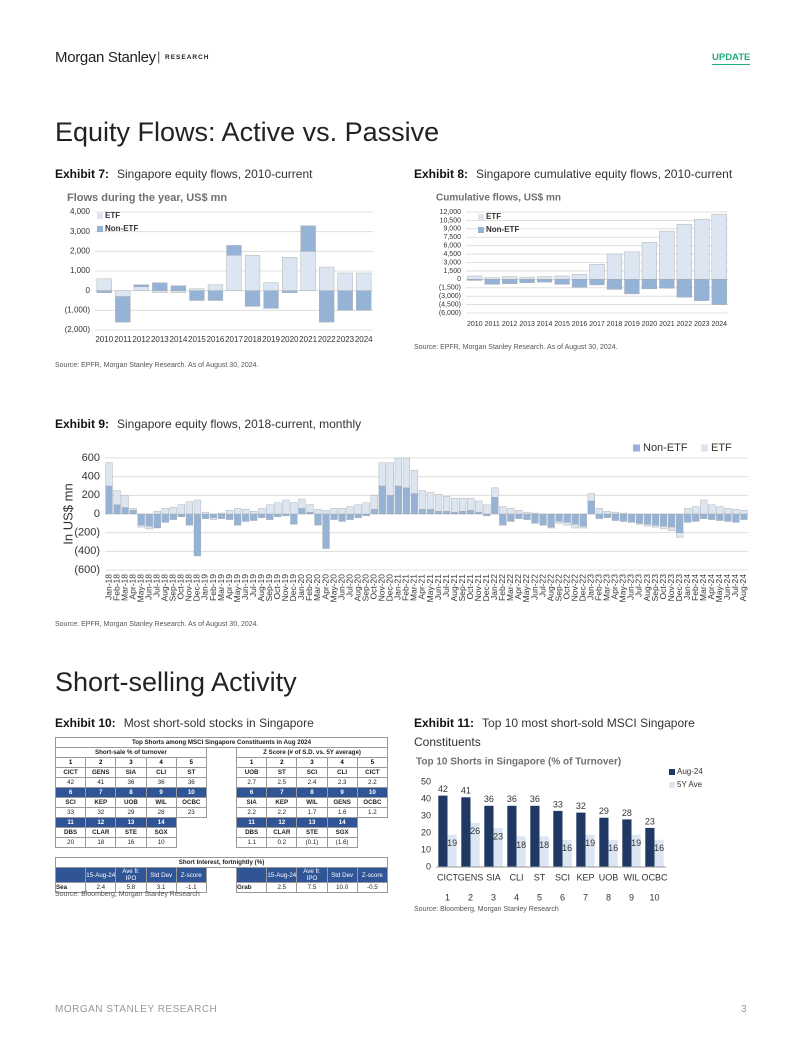 Image resolution: width=802 pixels, height=1037 pixels. Describe the element at coordinates (101, 792) in the screenshot. I see `table-cell: 7` at that location.